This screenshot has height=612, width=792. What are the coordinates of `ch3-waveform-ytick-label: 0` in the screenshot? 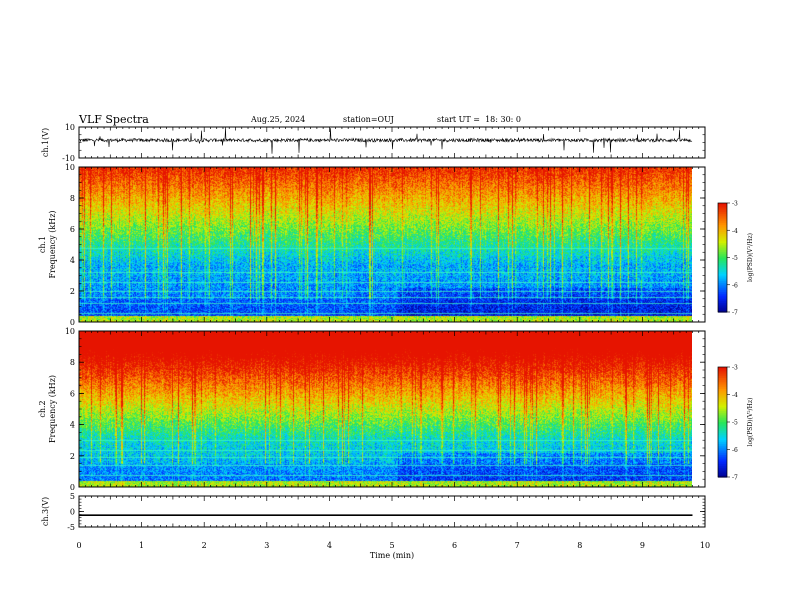 It's located at (72, 512).